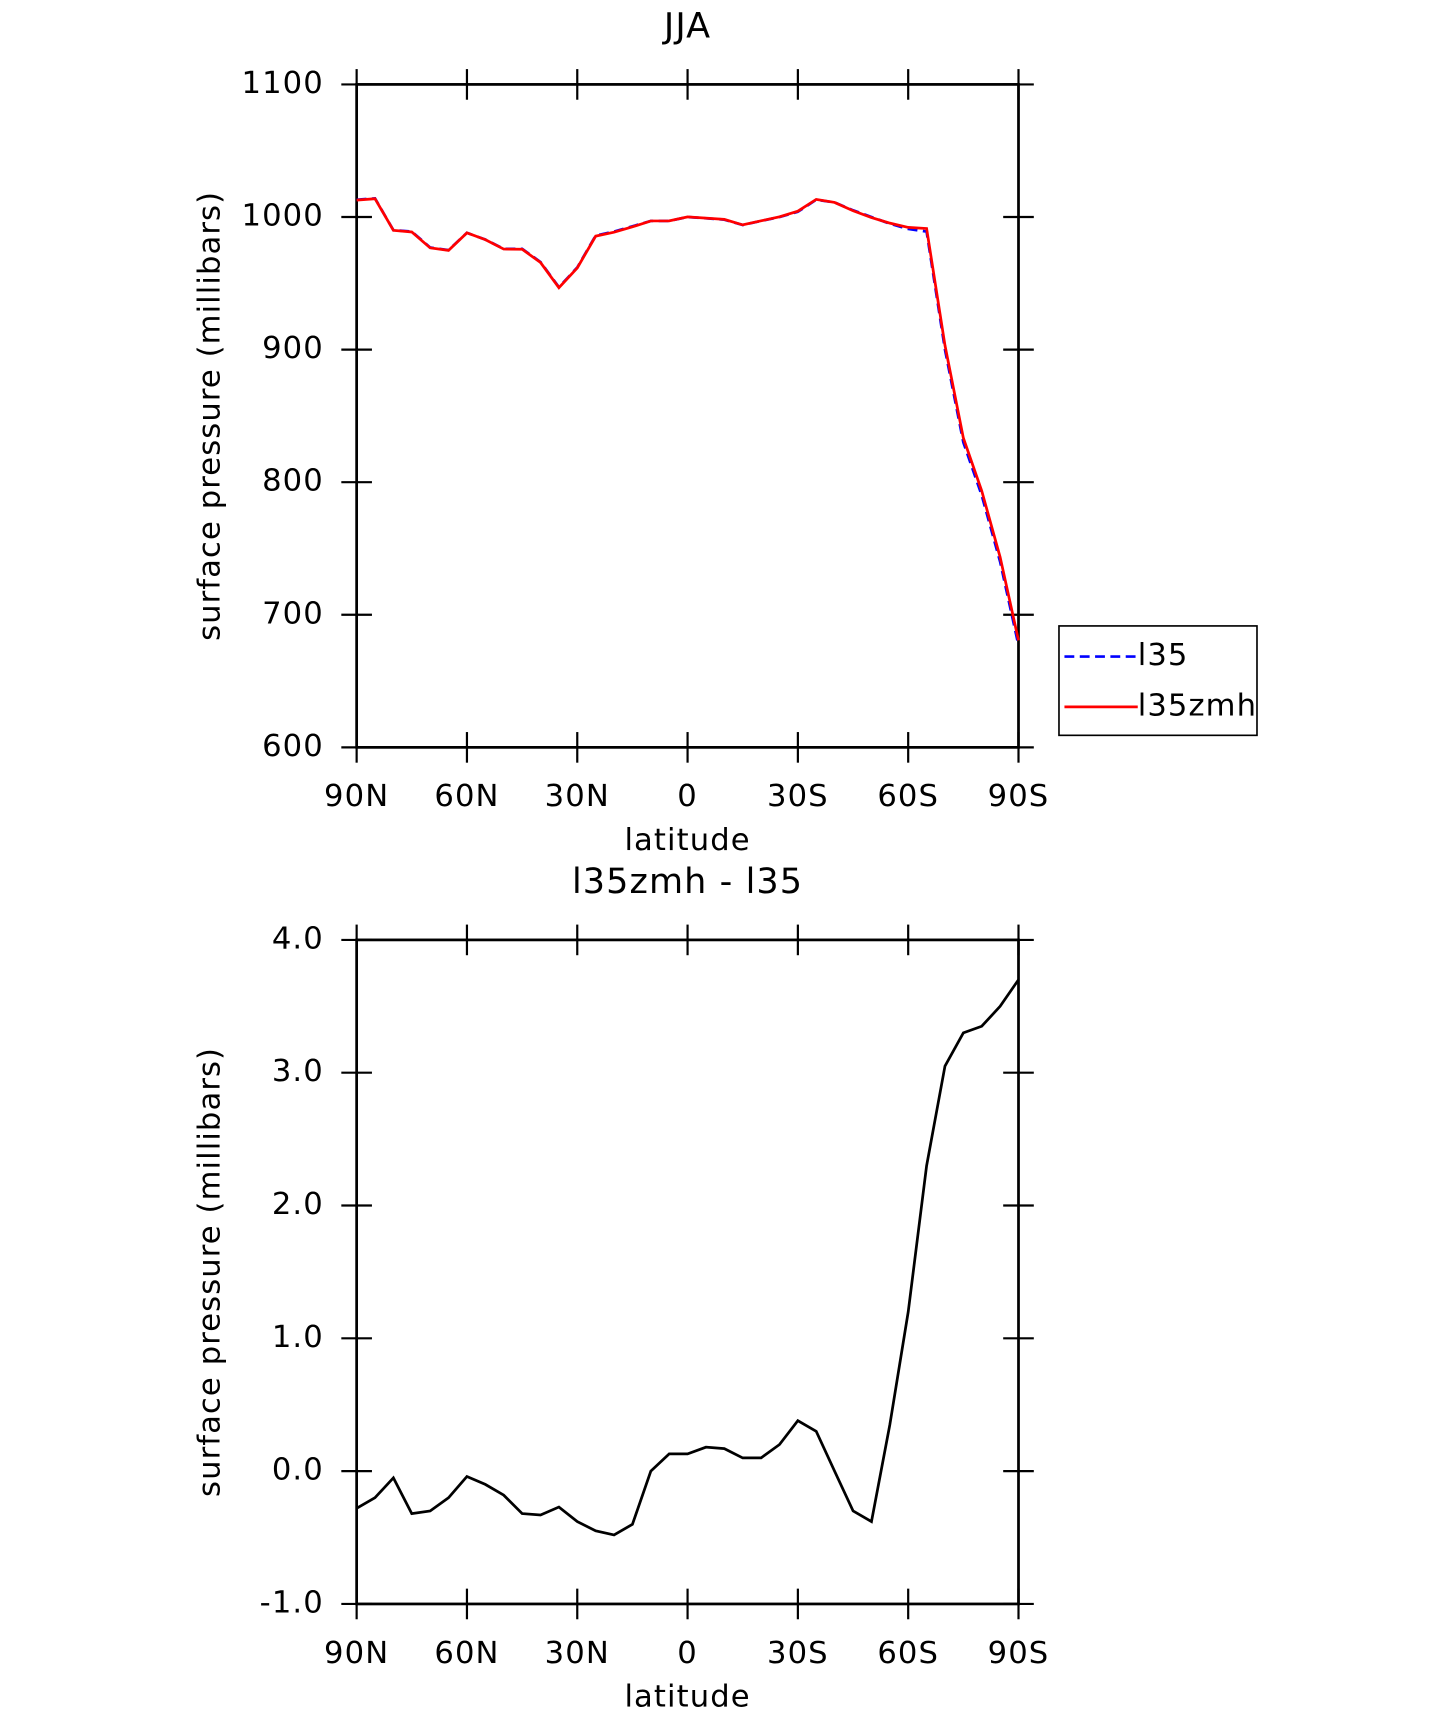 Image resolution: width=1455 pixels, height=1719 pixels. Describe the element at coordinates (298, 938) in the screenshot. I see `y-tick-label: 4.0` at that location.